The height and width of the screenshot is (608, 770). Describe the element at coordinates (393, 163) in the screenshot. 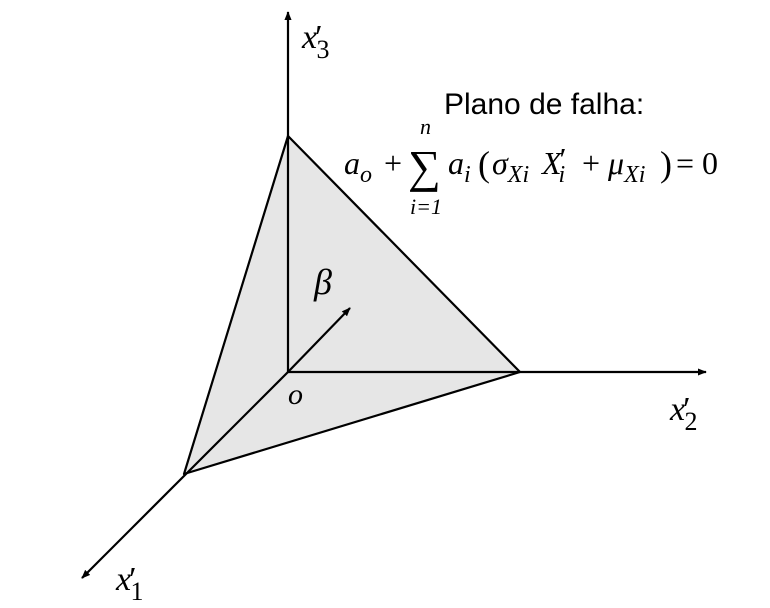

I see `eq-plus-1: +` at that location.